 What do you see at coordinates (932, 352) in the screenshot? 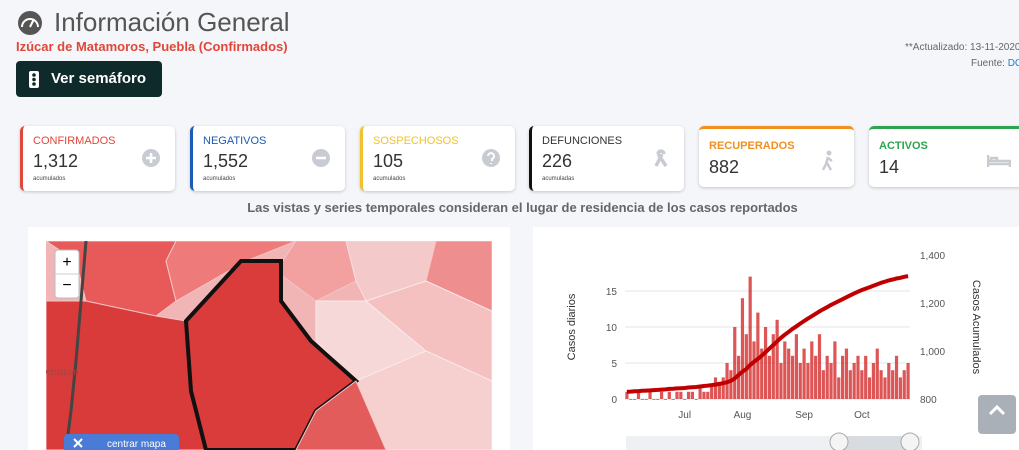
I see `y2-tick-label: 1,000` at bounding box center [932, 352].